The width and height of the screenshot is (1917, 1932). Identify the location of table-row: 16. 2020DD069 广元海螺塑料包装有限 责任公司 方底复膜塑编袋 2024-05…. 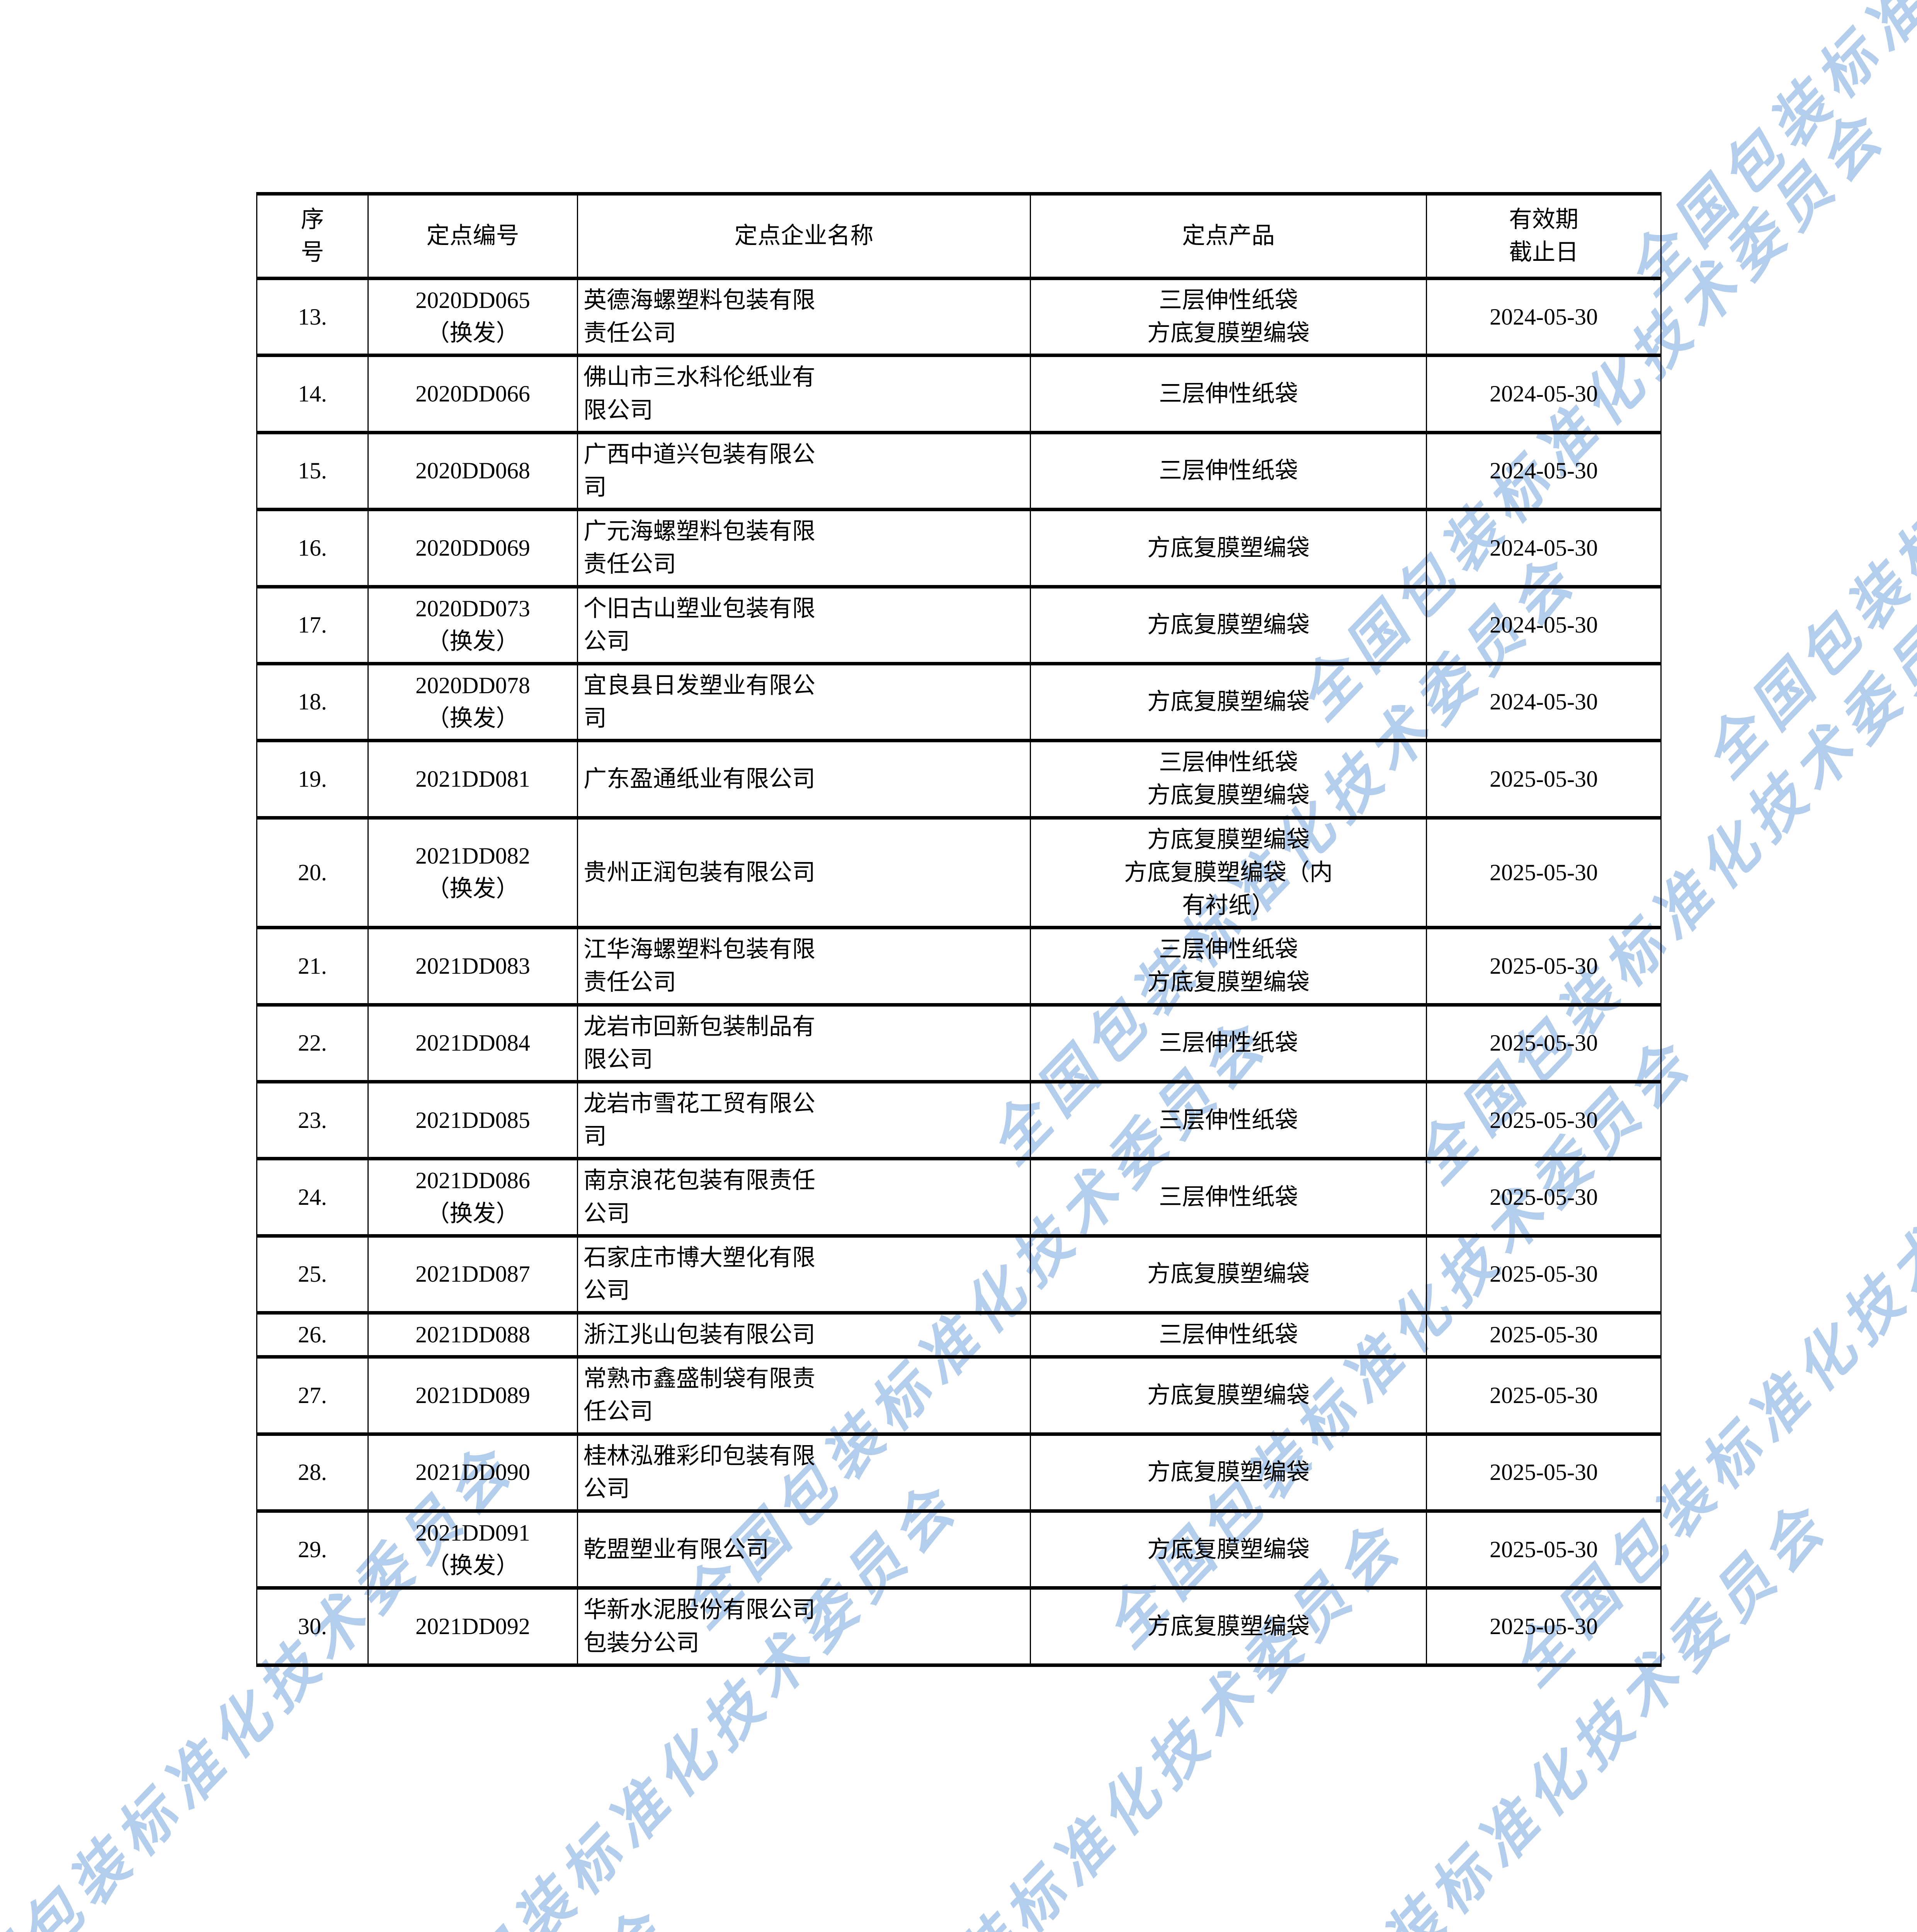
(959, 549).